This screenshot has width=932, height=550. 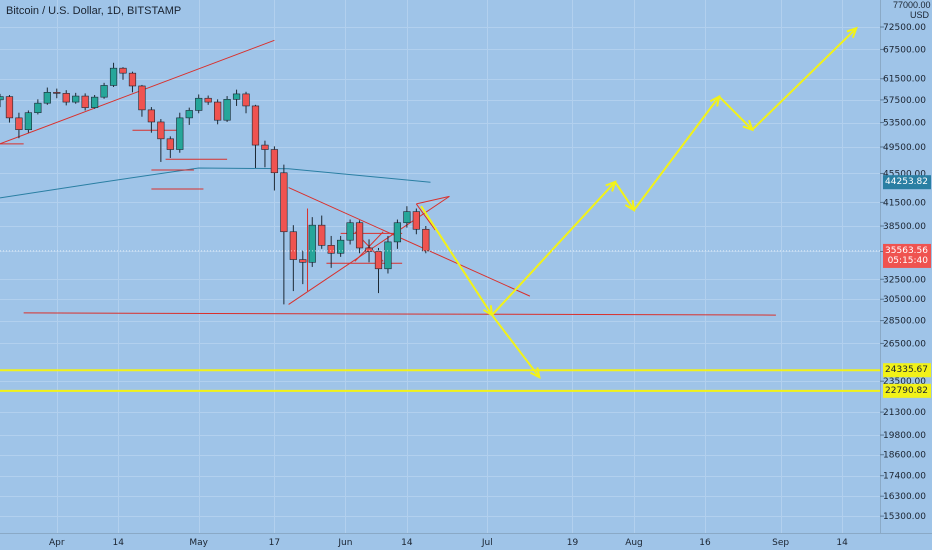 I want to click on level-1-tag-text: 24335.67, so click(x=906, y=370).